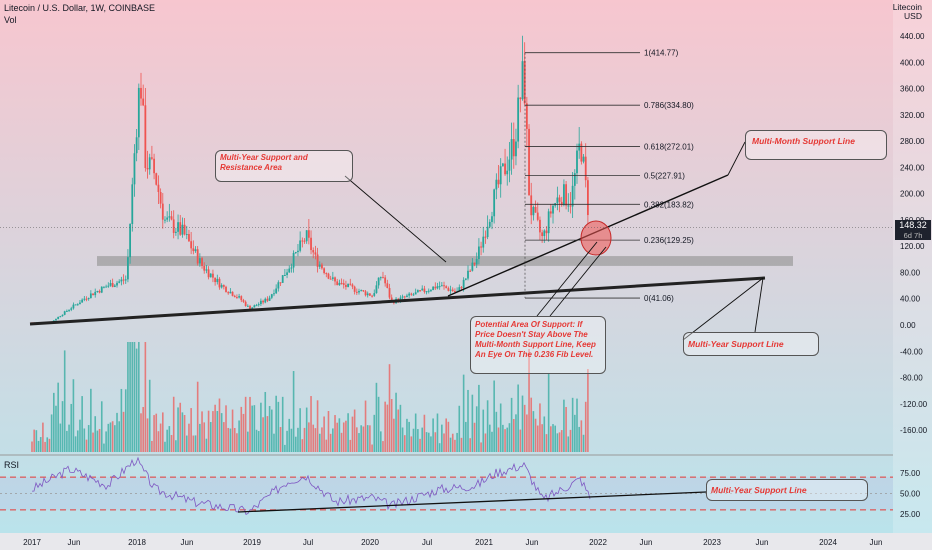  What do you see at coordinates (914, 430) in the screenshot?
I see `y-tick-label: -160.00` at bounding box center [914, 430].